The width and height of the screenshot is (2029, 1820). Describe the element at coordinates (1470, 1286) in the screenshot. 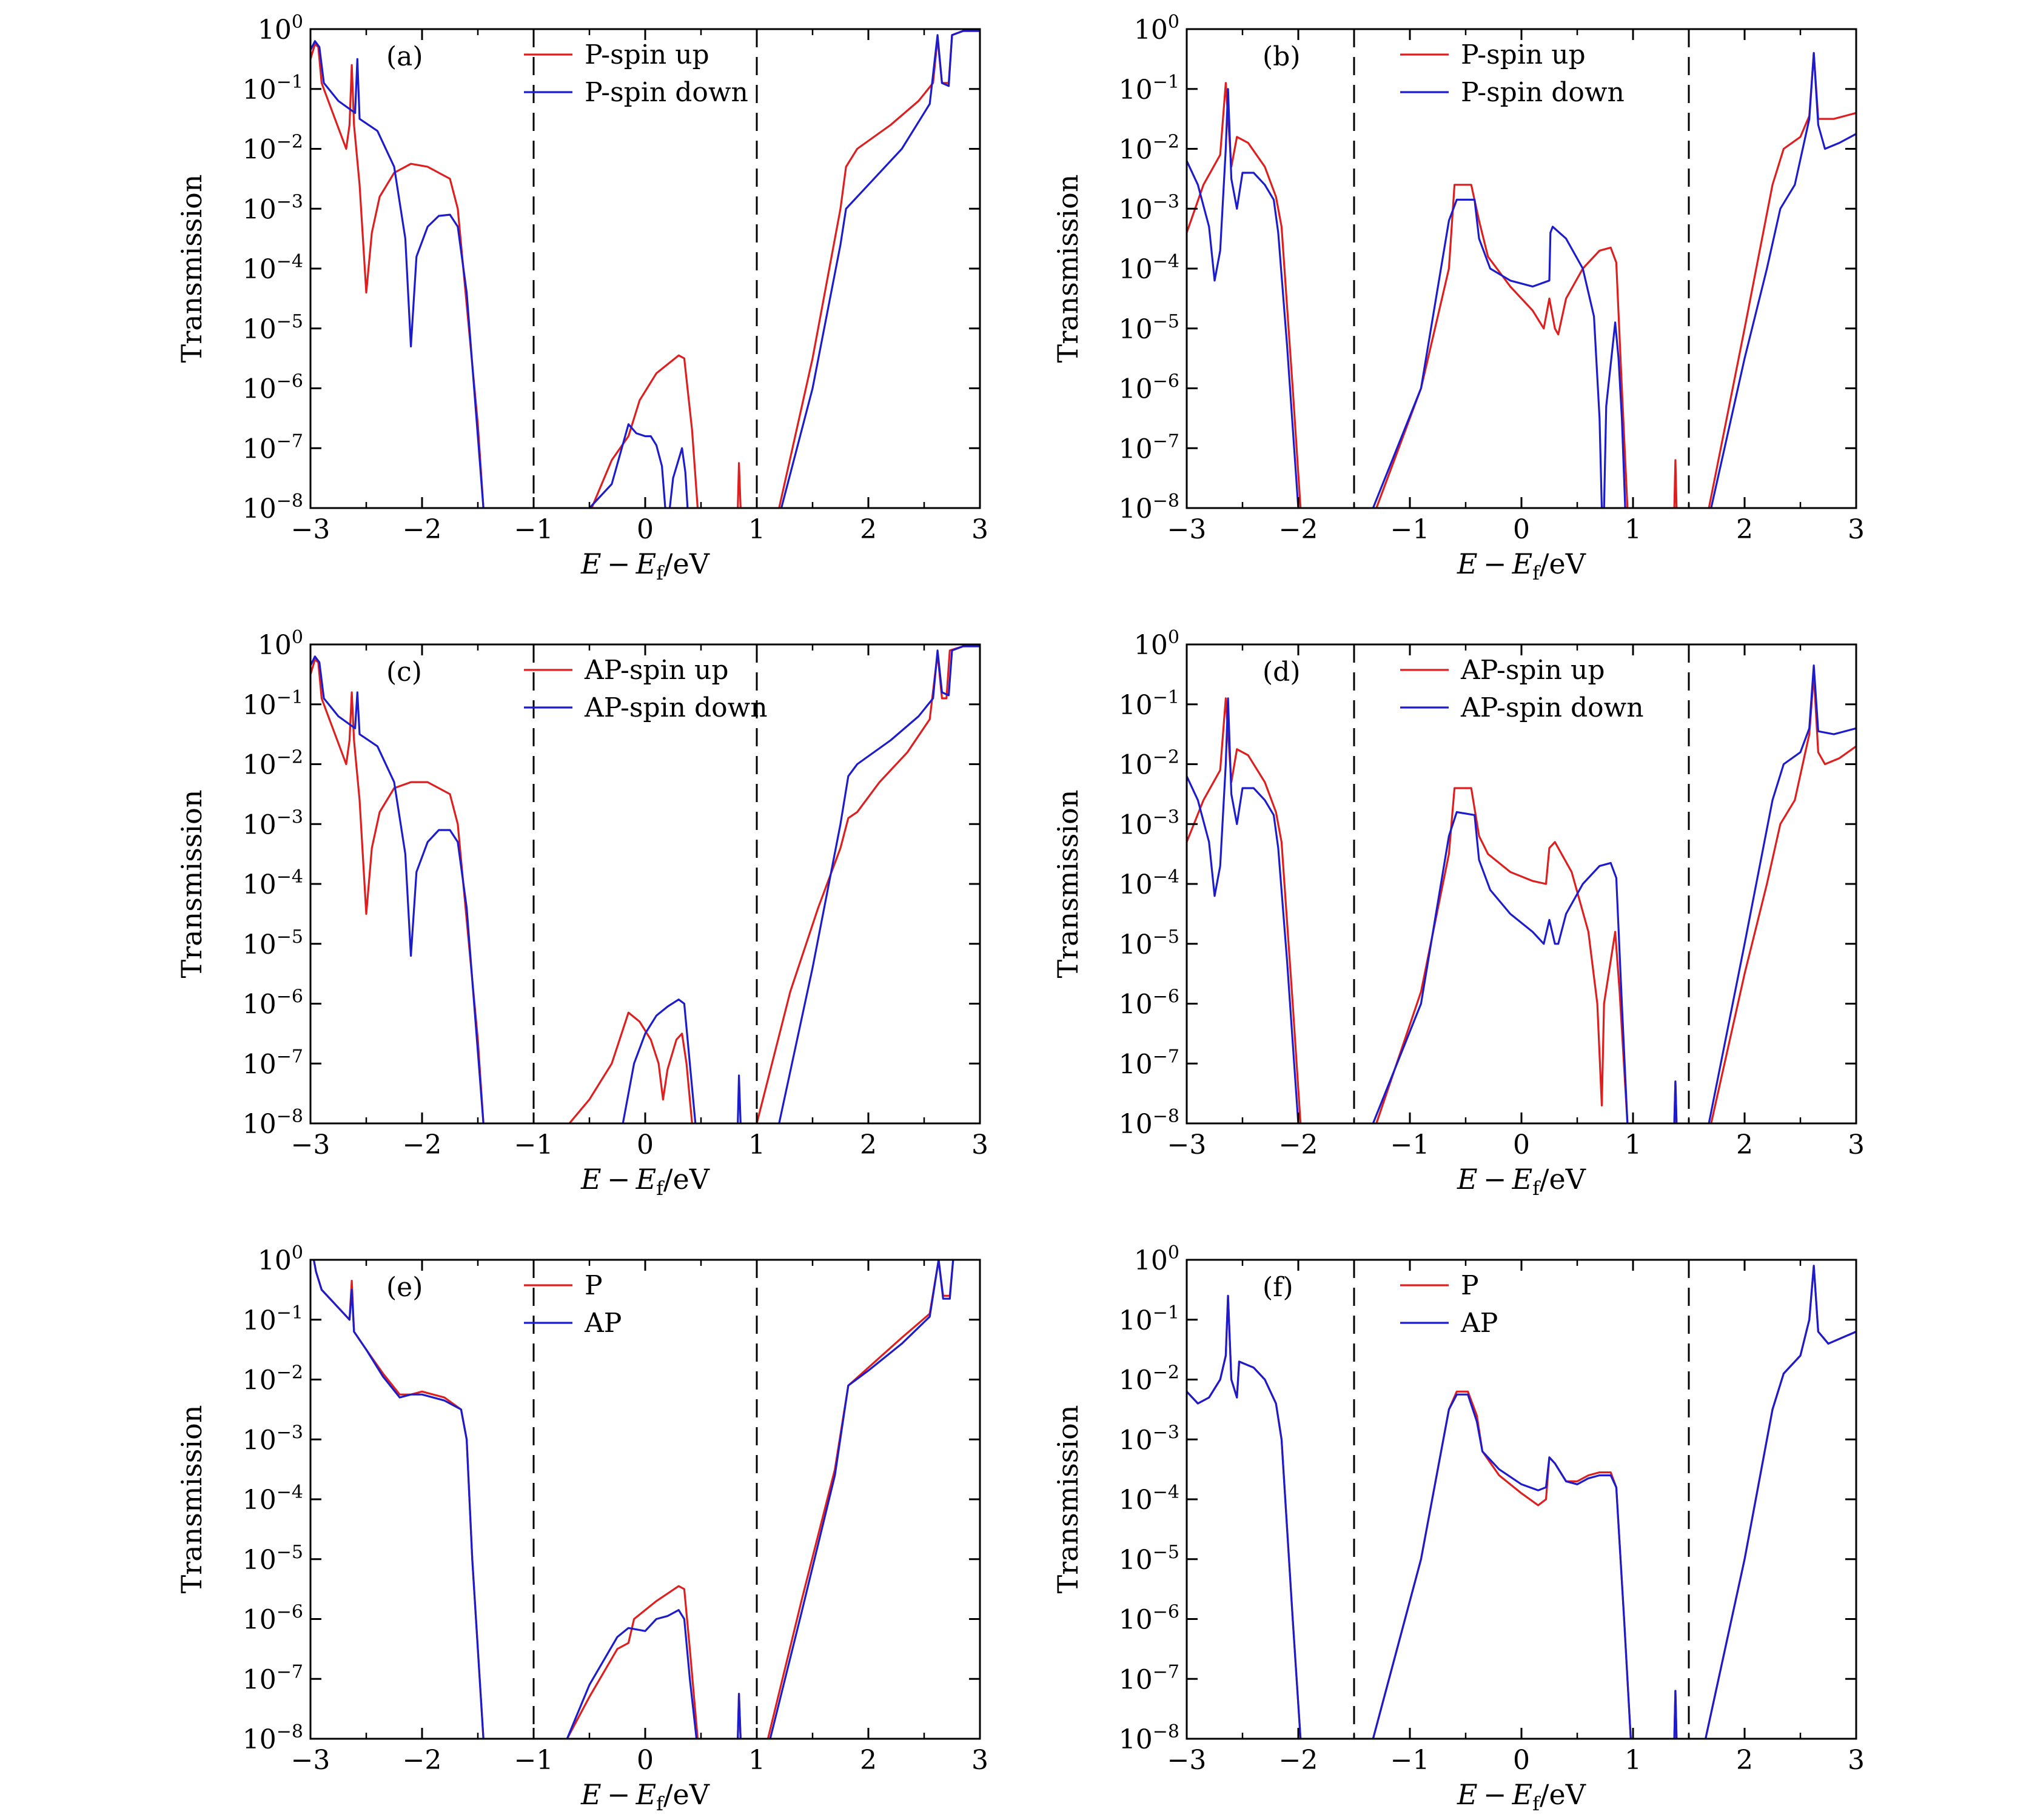

I see `legend-label: P` at that location.